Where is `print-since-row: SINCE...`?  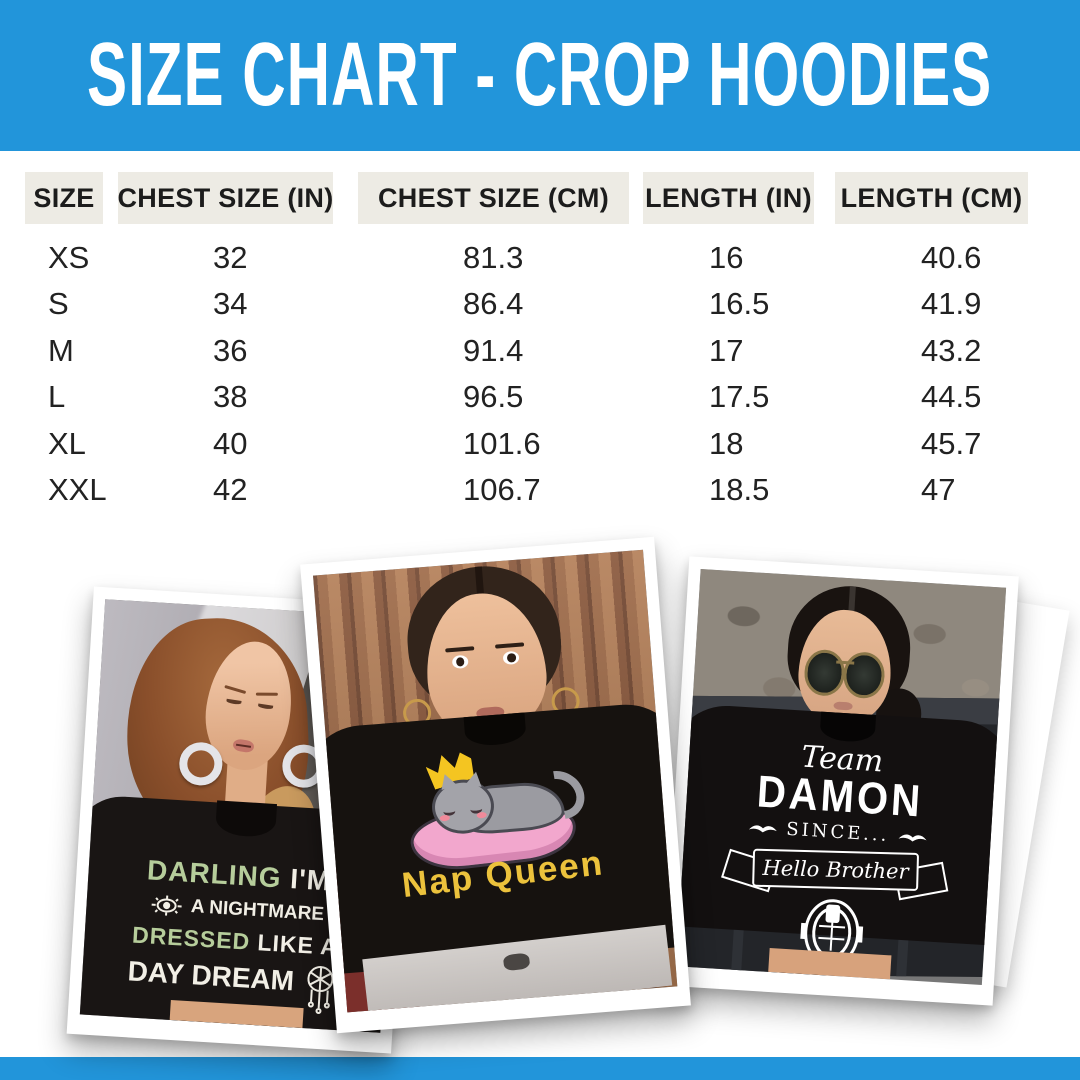 print-since-row: SINCE... is located at coordinates (841, 833).